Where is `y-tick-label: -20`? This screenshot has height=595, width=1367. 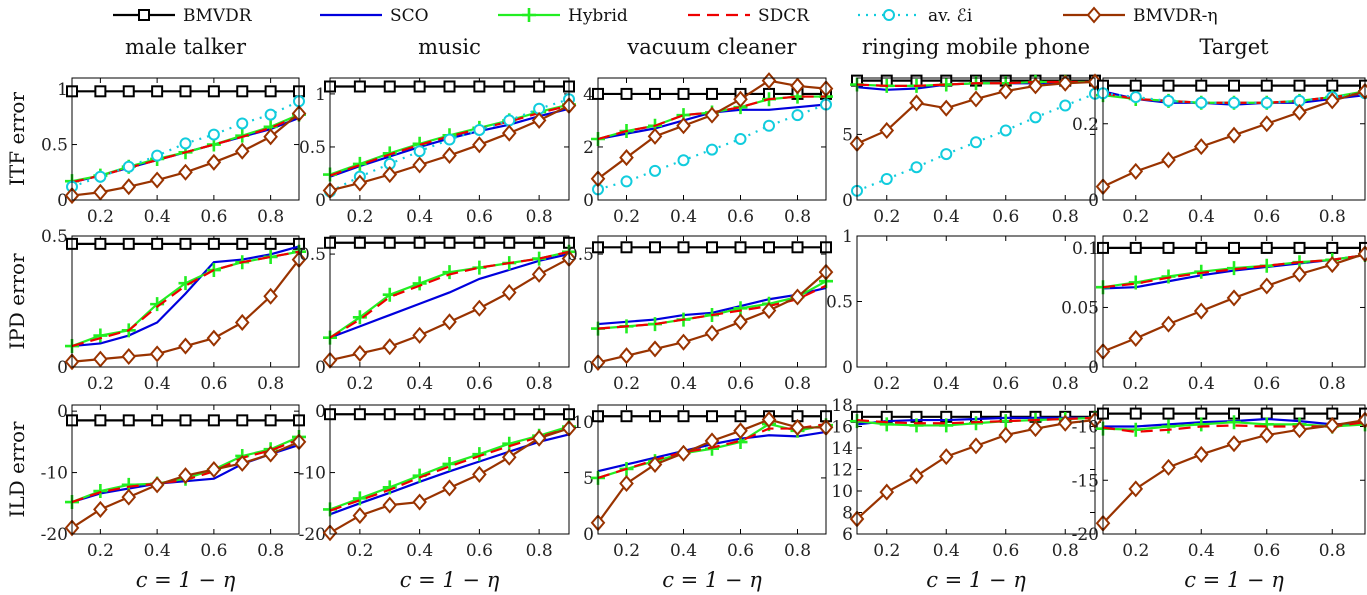 y-tick-label: -20 is located at coordinates (312, 535).